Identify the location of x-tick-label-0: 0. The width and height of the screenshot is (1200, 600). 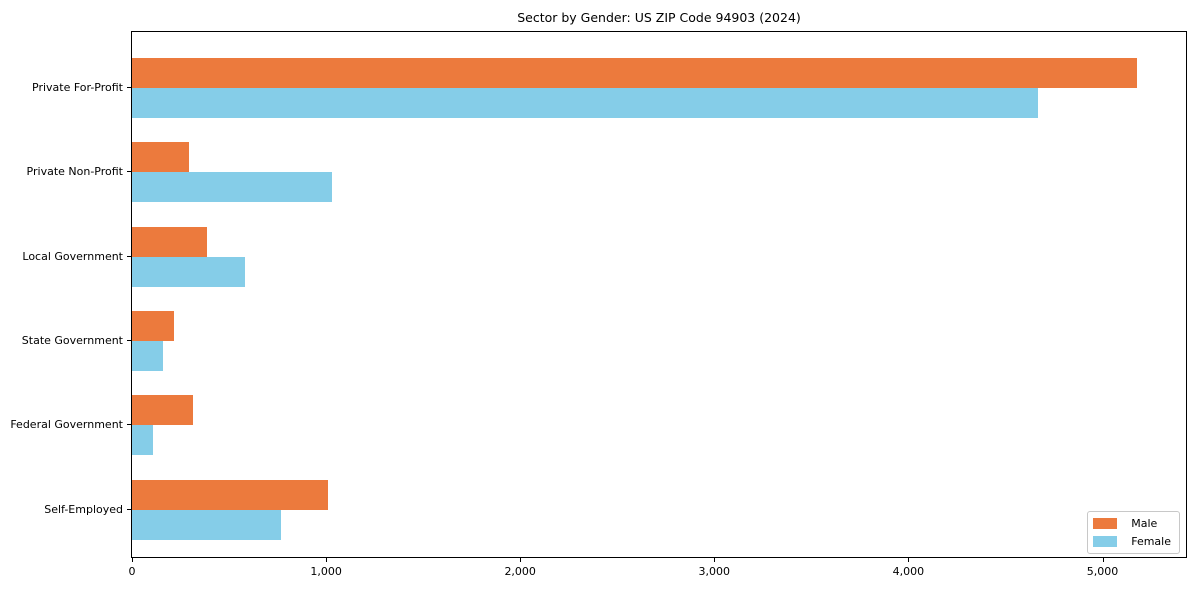
(132, 571).